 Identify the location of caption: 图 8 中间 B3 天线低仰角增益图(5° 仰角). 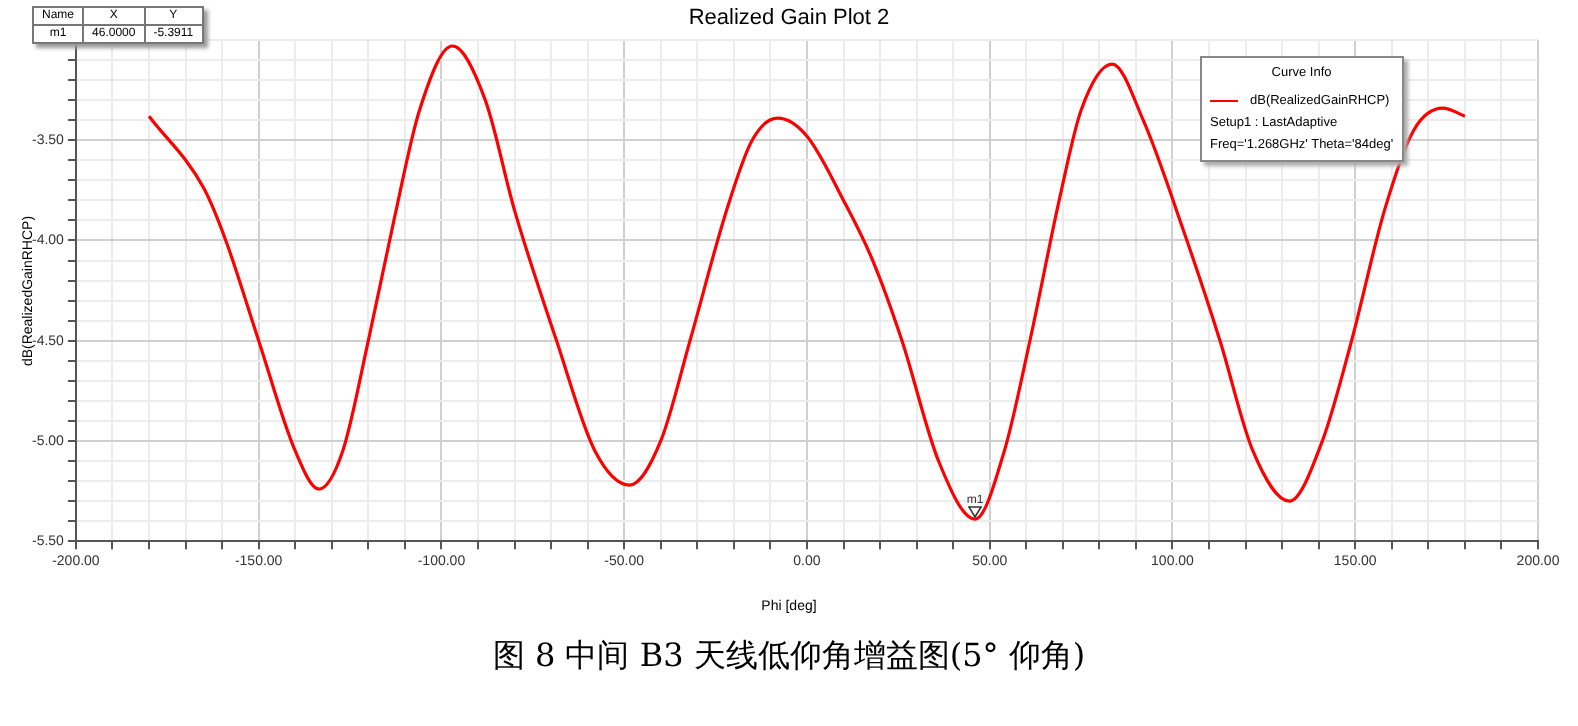
(789, 657).